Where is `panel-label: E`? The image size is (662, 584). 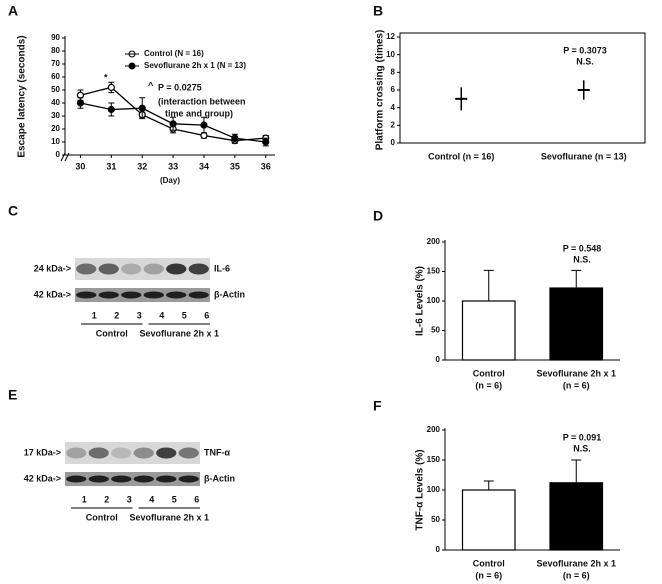 panel-label: E is located at coordinates (12, 395).